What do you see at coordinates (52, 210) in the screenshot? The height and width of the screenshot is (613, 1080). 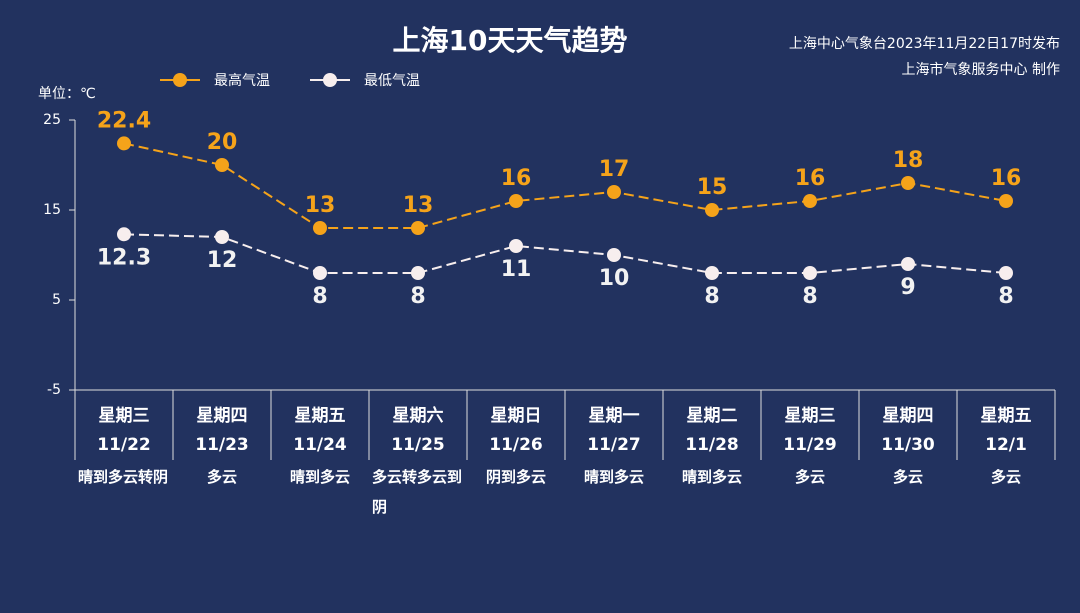 I see `y-tick-label: 15` at bounding box center [52, 210].